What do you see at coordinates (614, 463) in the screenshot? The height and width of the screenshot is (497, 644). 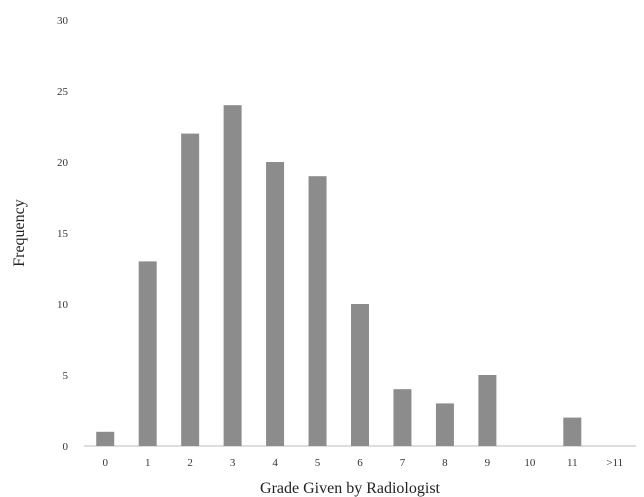 I see `x-tick-label-12: >11` at bounding box center [614, 463].